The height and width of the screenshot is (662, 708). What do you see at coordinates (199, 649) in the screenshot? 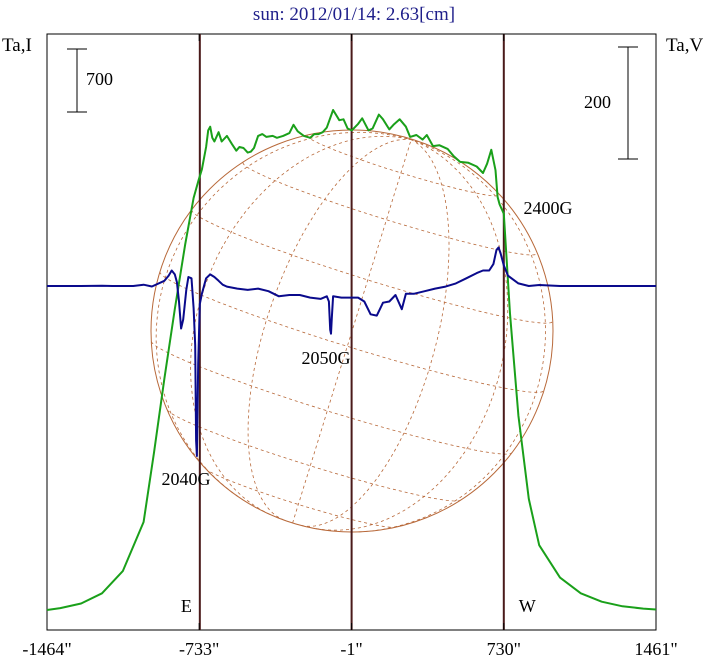
I see `x-tick-label: -733"` at bounding box center [199, 649].